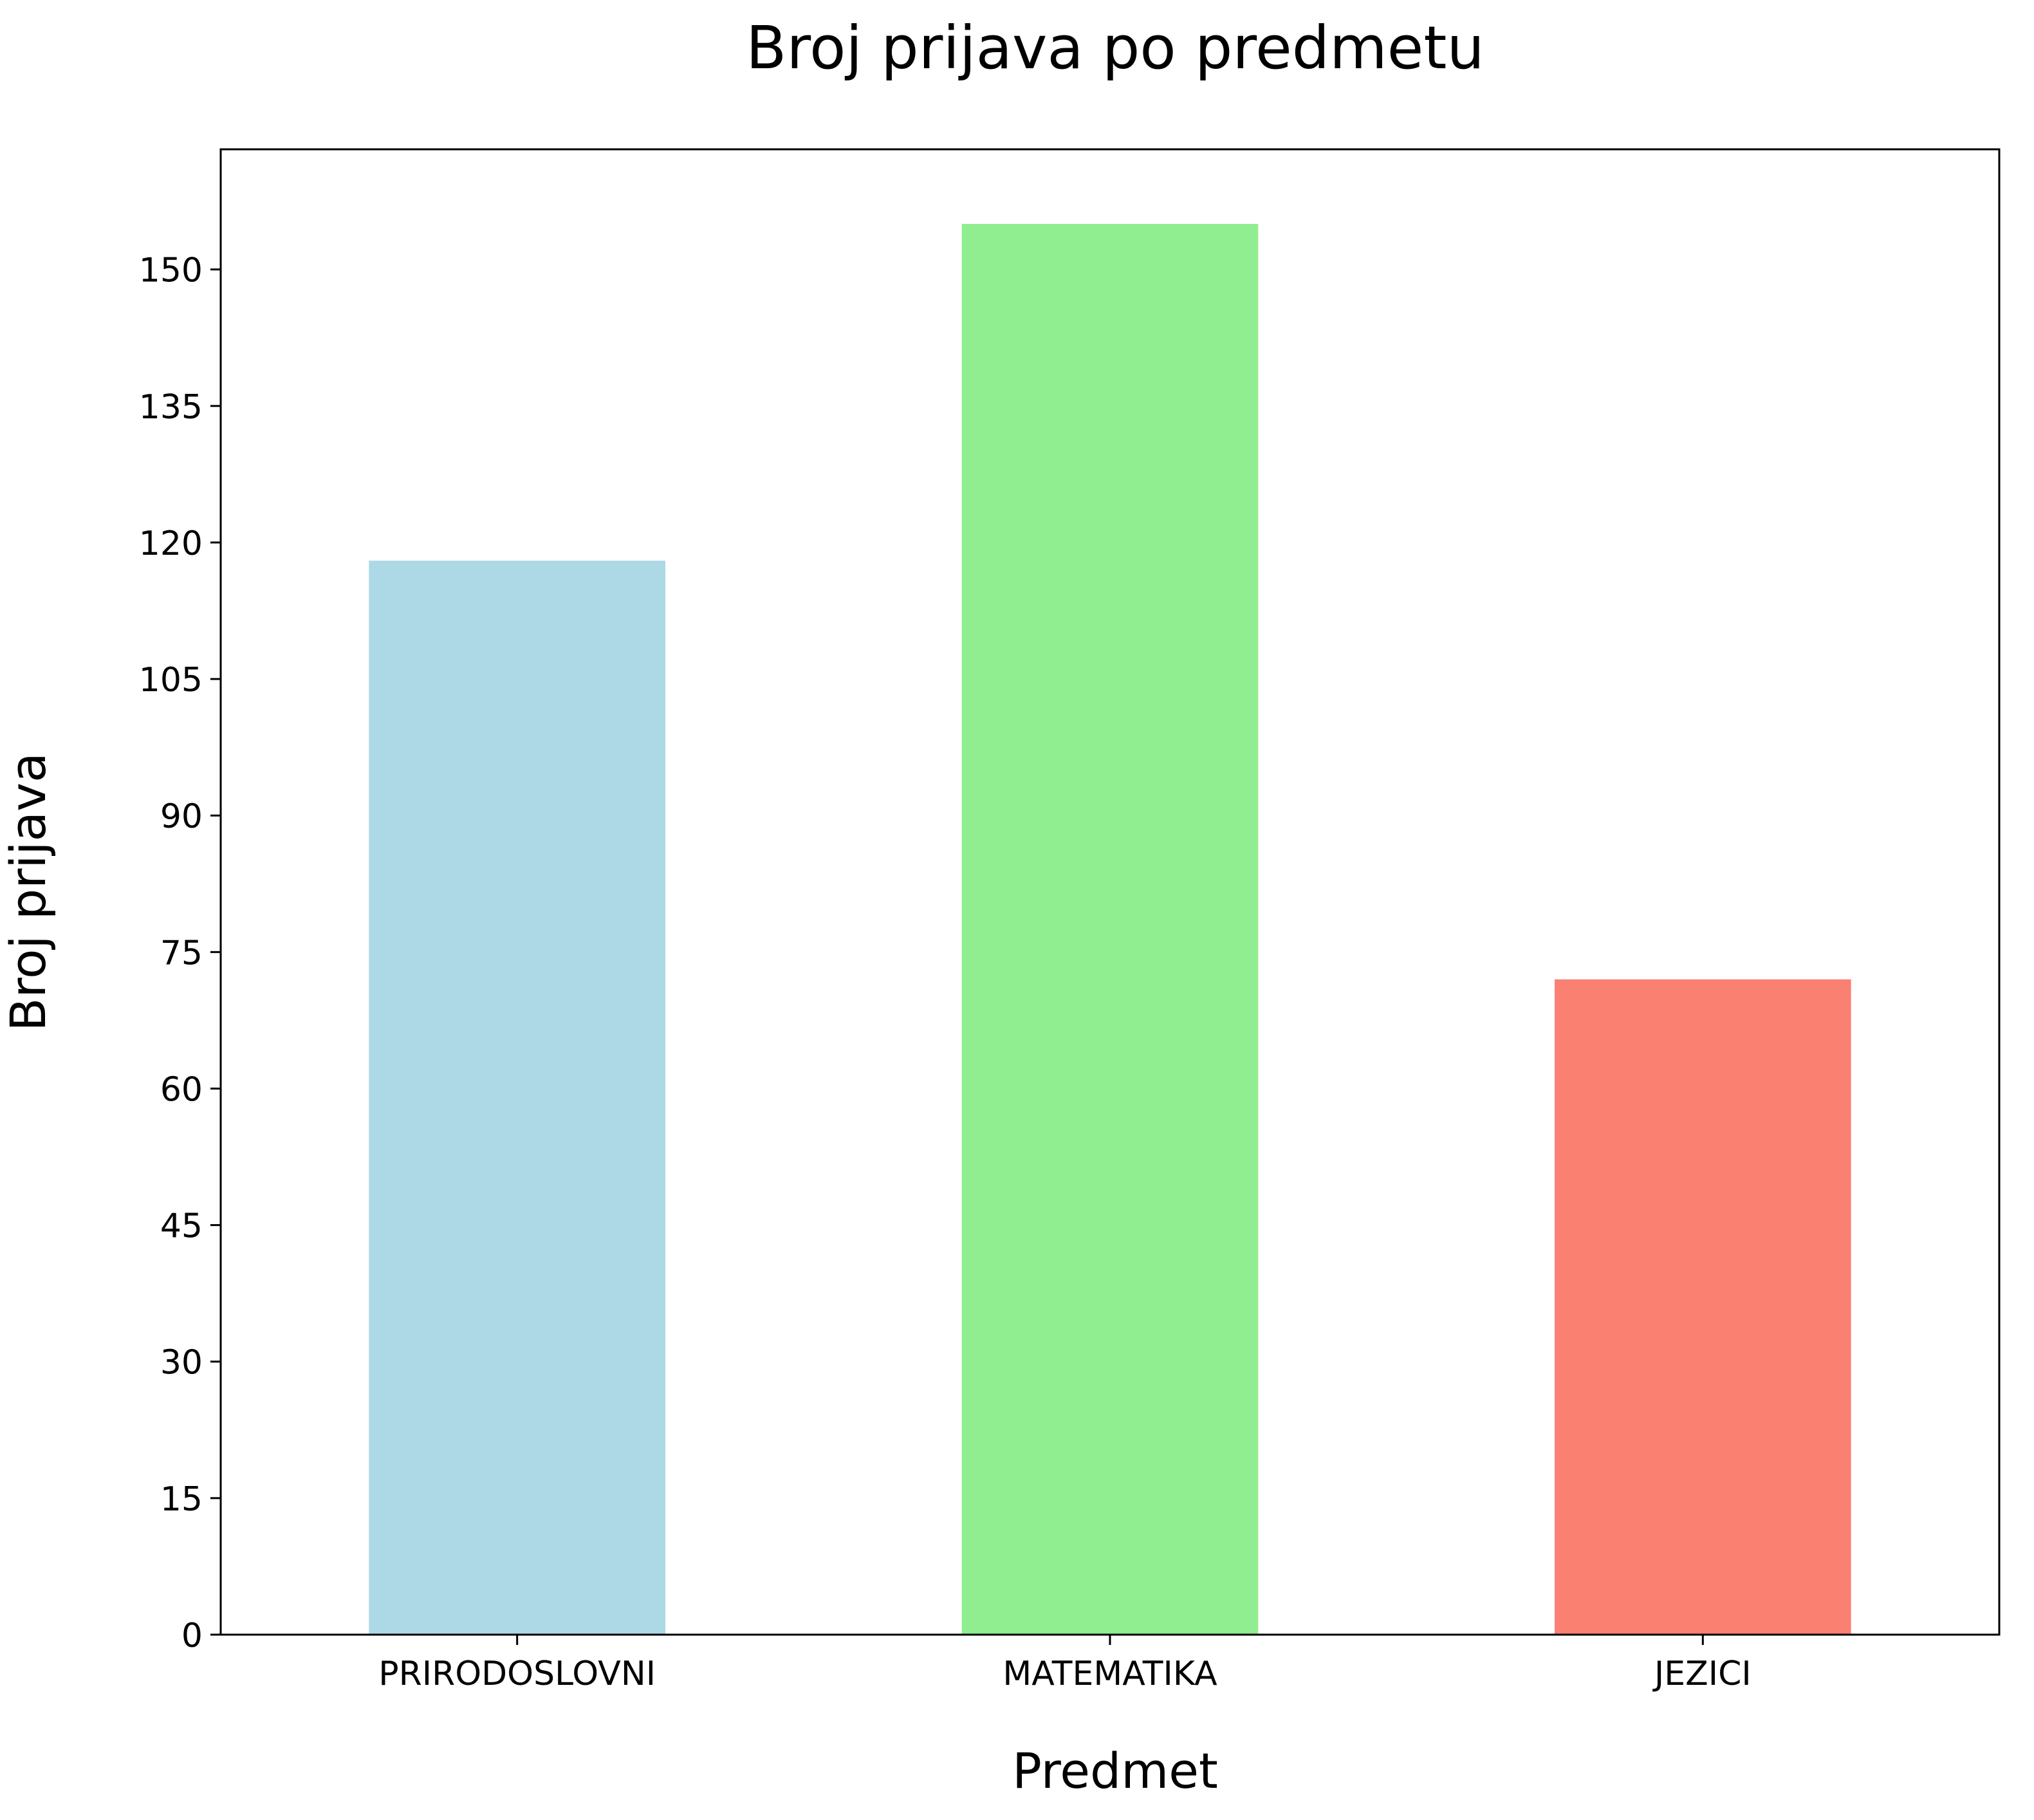 This screenshot has width=2034, height=1820. What do you see at coordinates (517, 1674) in the screenshot?
I see `x-tick-label: PRIRODOSLOVNI` at bounding box center [517, 1674].